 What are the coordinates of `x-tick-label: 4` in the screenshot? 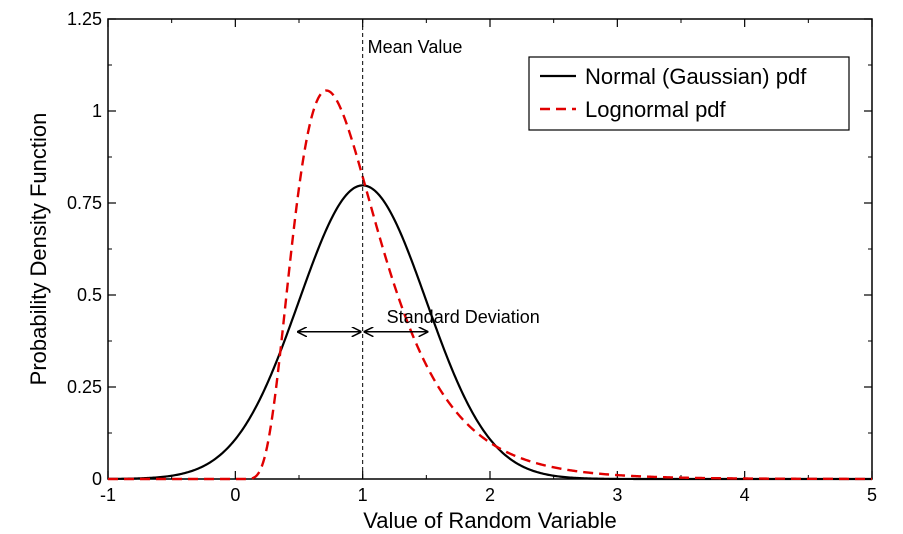 It's located at (745, 495).